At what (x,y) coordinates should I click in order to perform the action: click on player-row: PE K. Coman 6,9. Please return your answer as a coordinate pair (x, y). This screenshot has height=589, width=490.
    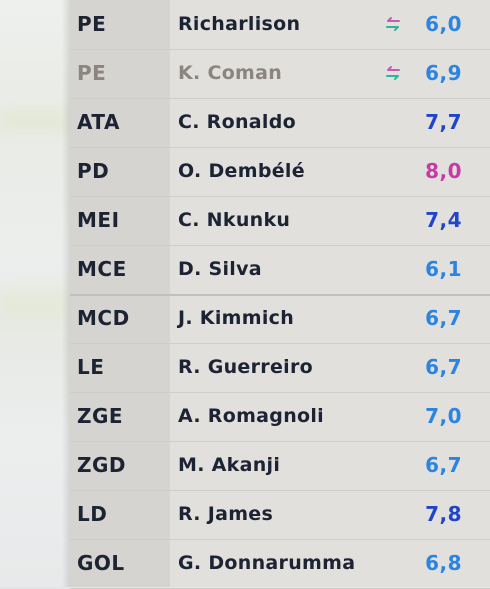
    Looking at the image, I should click on (280, 74).